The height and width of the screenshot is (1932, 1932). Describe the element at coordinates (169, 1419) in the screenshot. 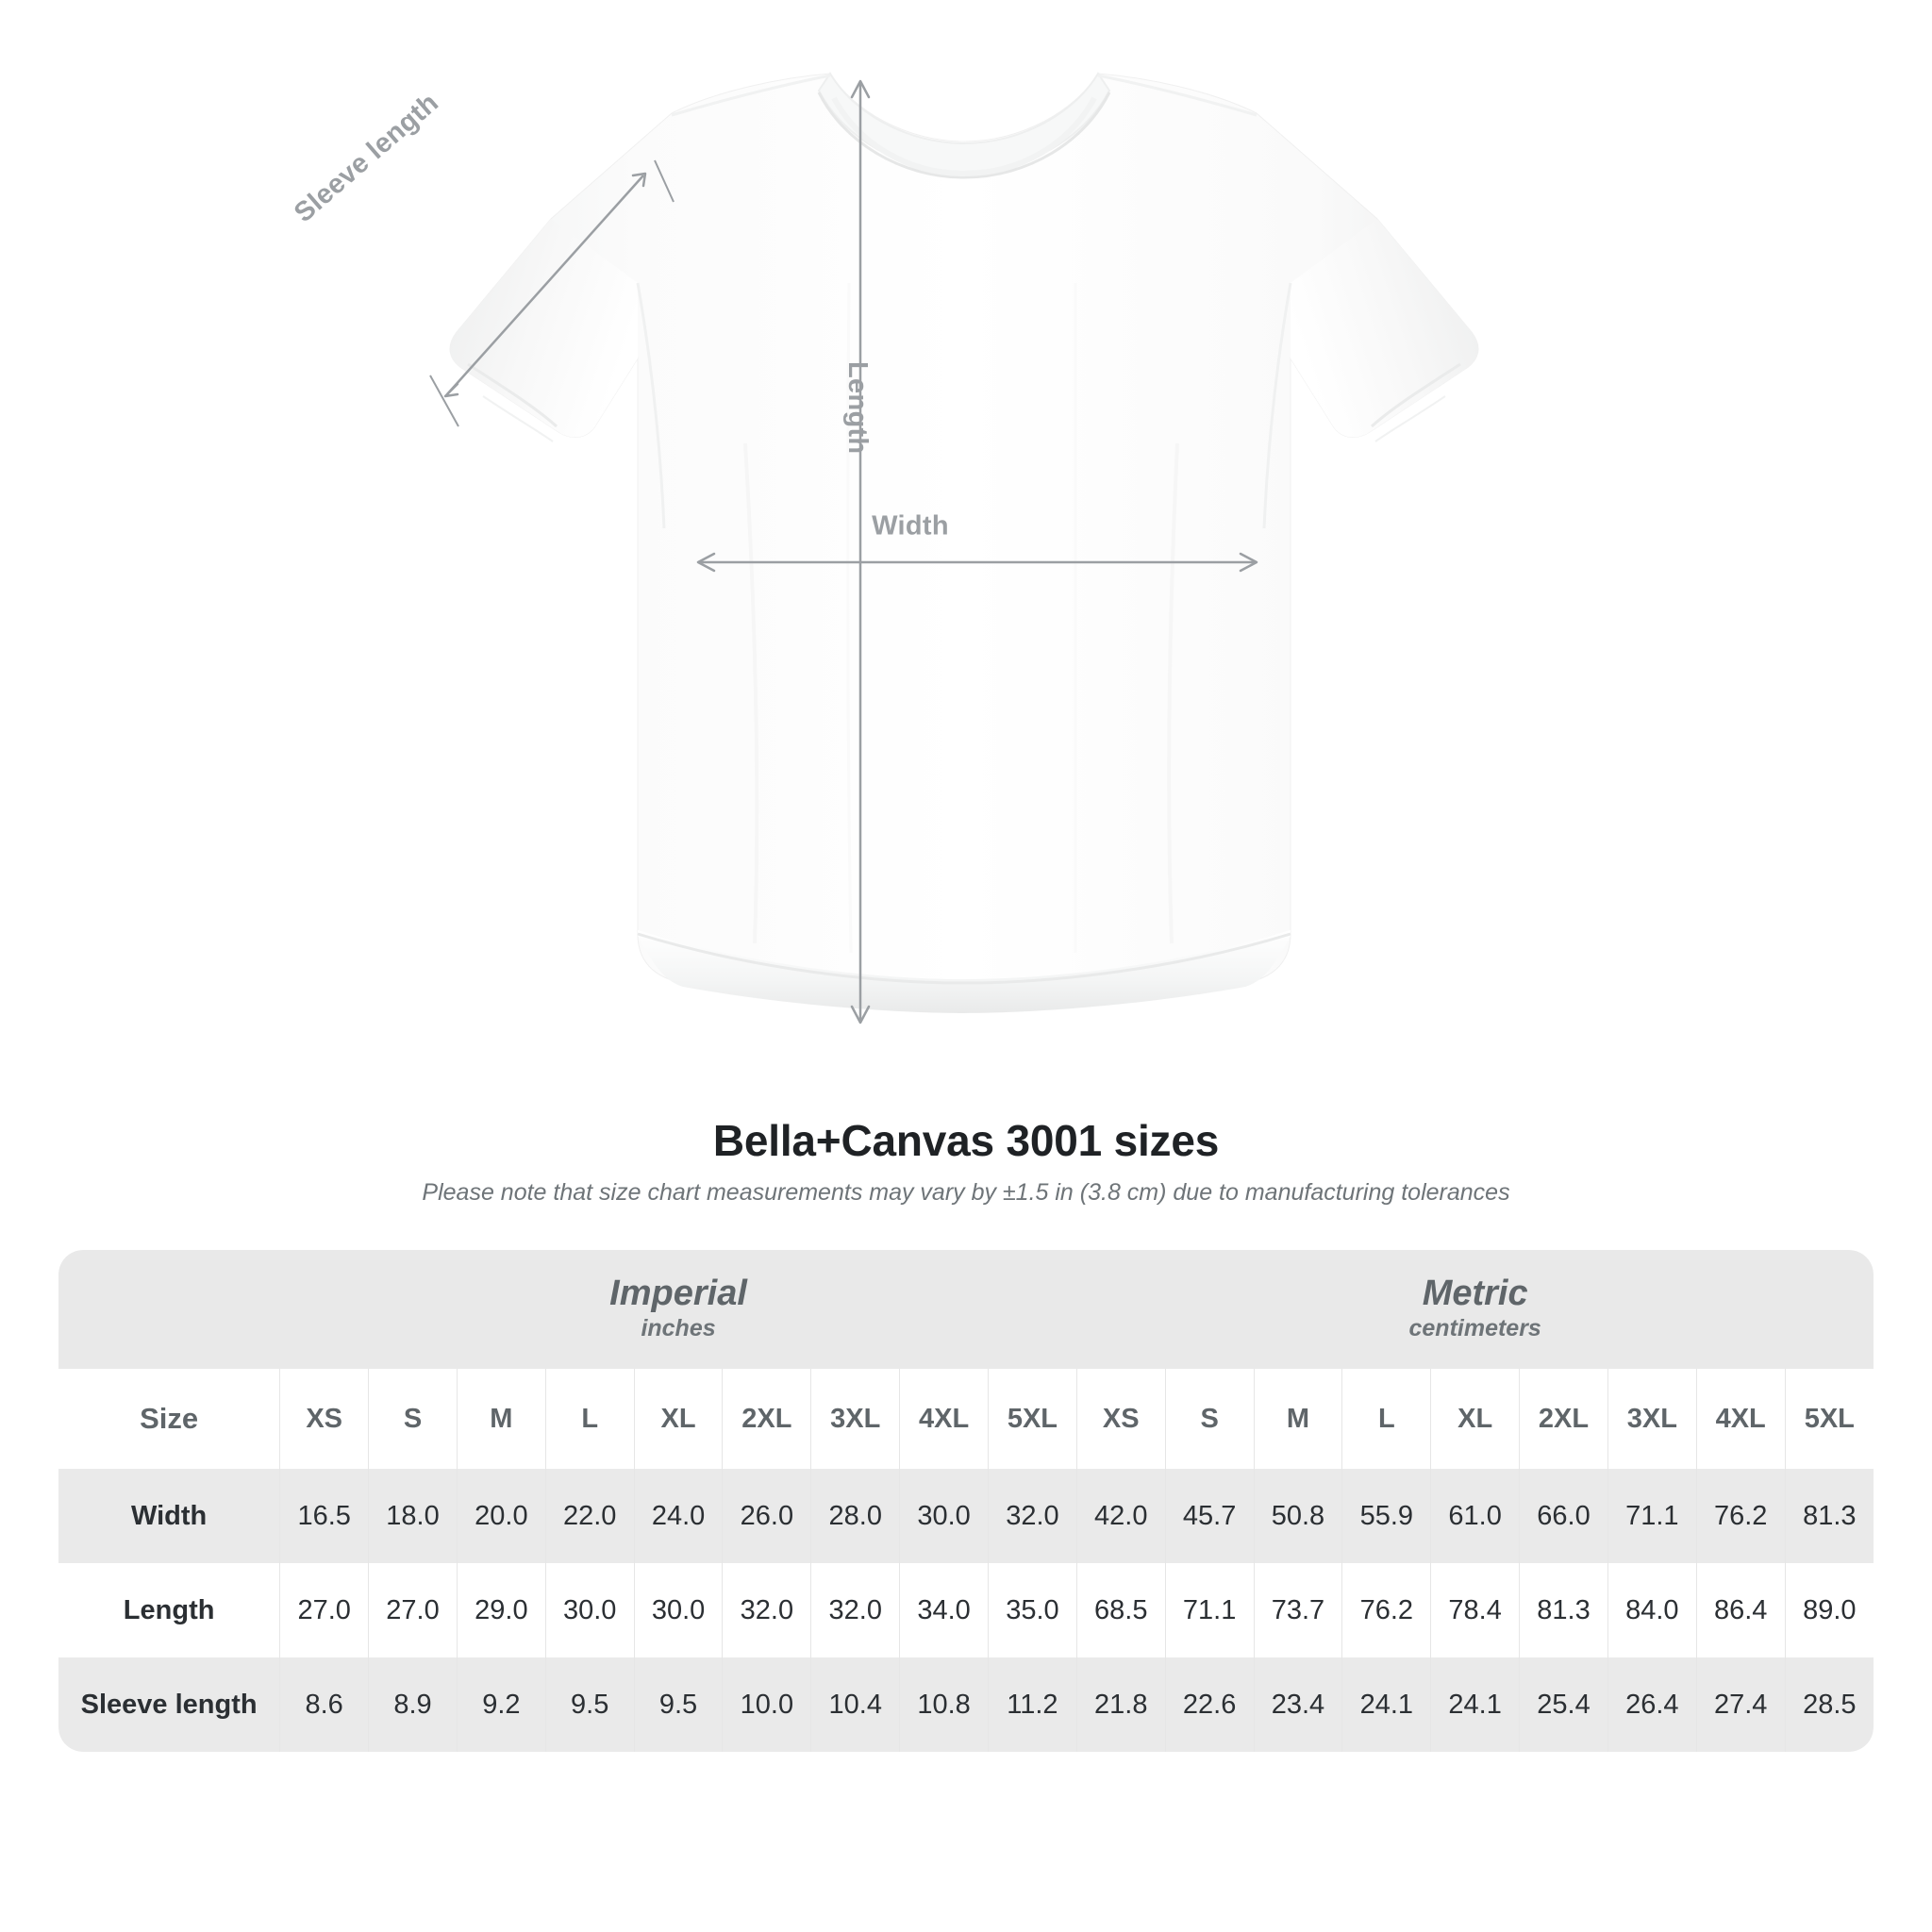

I see `size-header-label: Size` at that location.